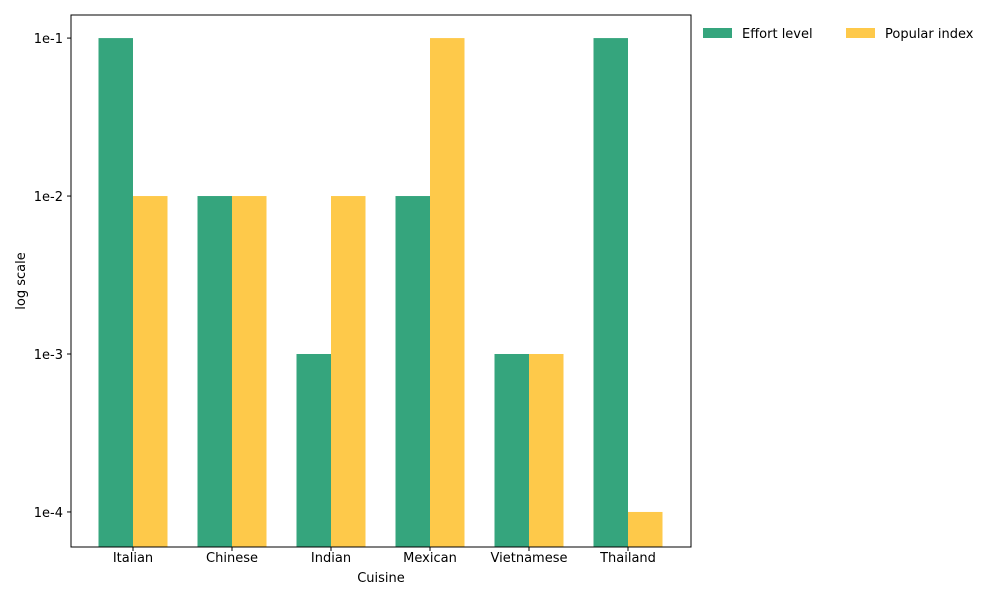  What do you see at coordinates (21, 280) in the screenshot?
I see `y-axis-label: log scale` at bounding box center [21, 280].